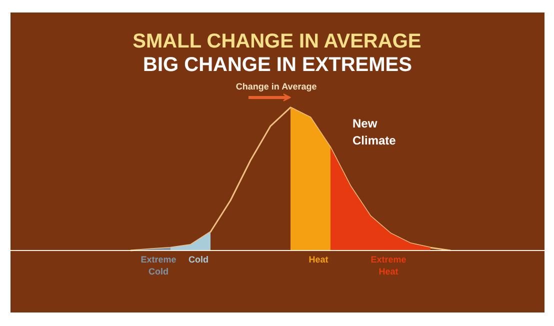 The image size is (554, 326). What do you see at coordinates (277, 41) in the screenshot?
I see `chart-title: SMALL CHANGE IN AVERAGE` at bounding box center [277, 41].